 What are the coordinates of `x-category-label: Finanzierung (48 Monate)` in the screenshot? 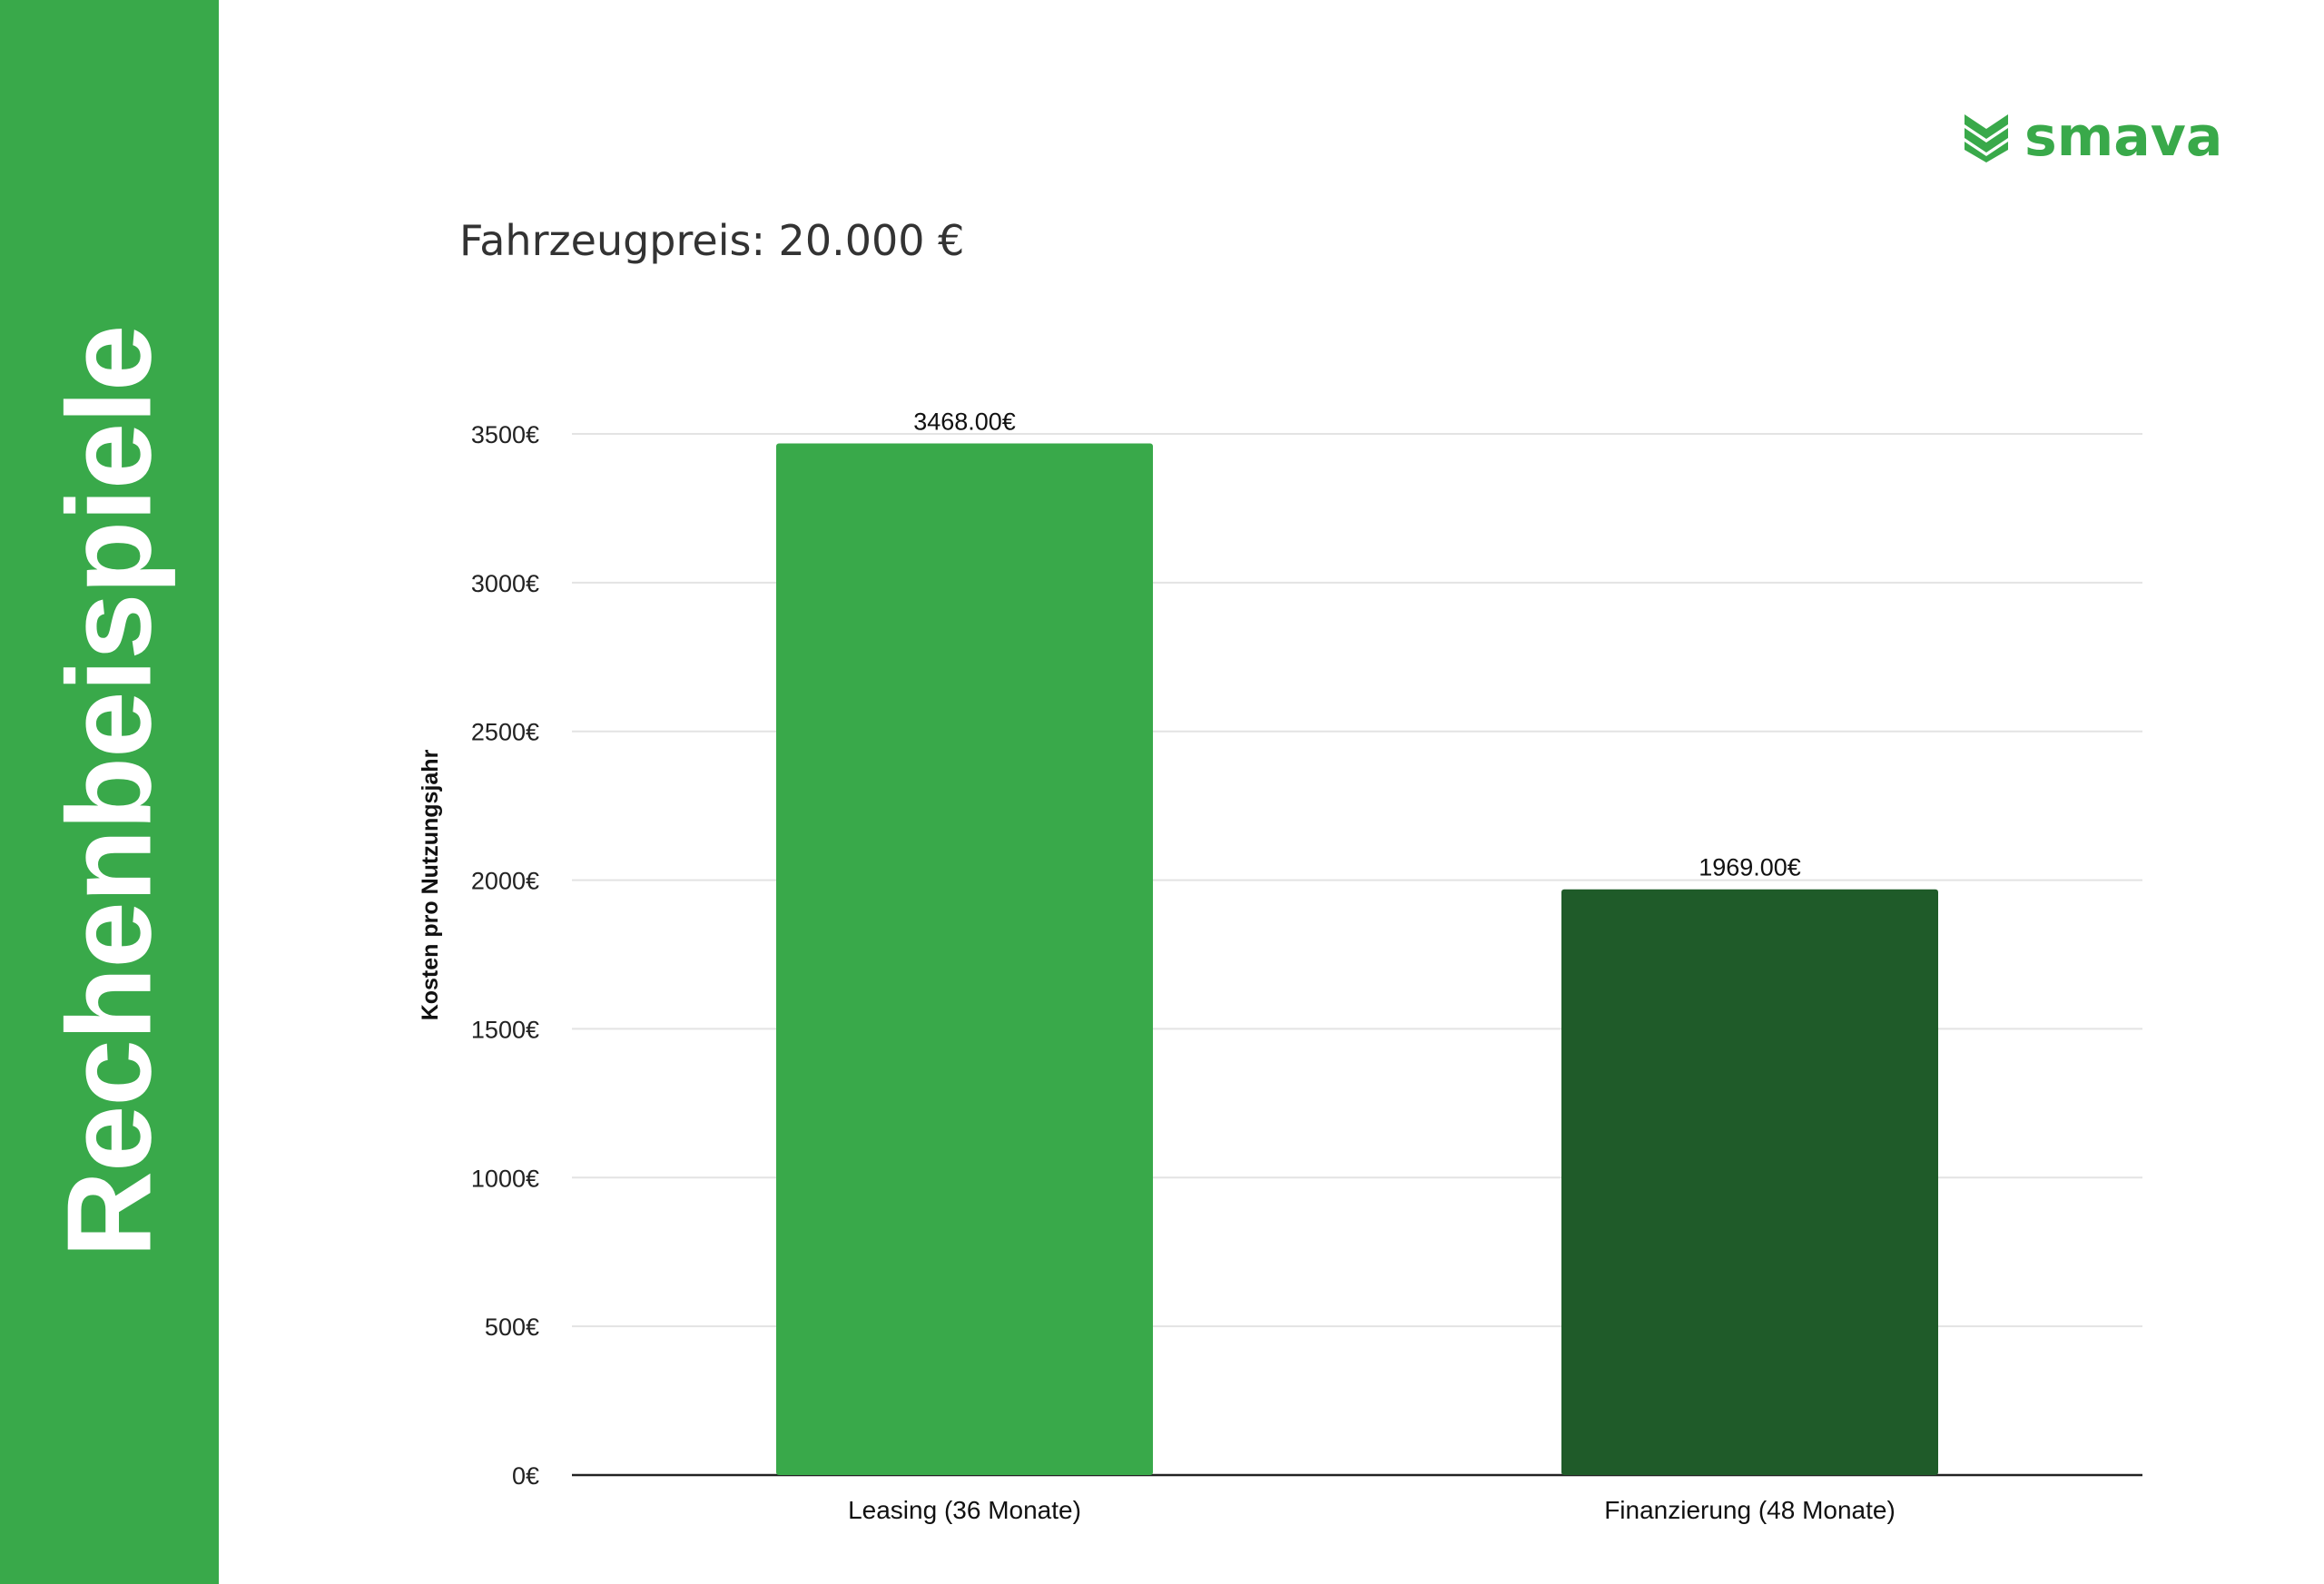 It's located at (1750, 1510).